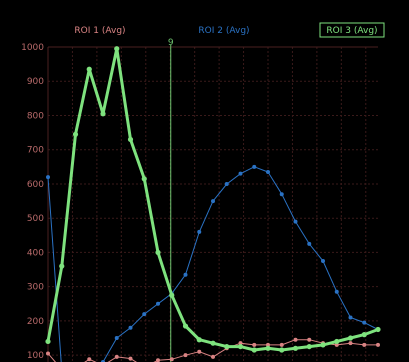 This screenshot has height=362, width=409. I want to click on y-tick-label: 600, so click(35, 185).